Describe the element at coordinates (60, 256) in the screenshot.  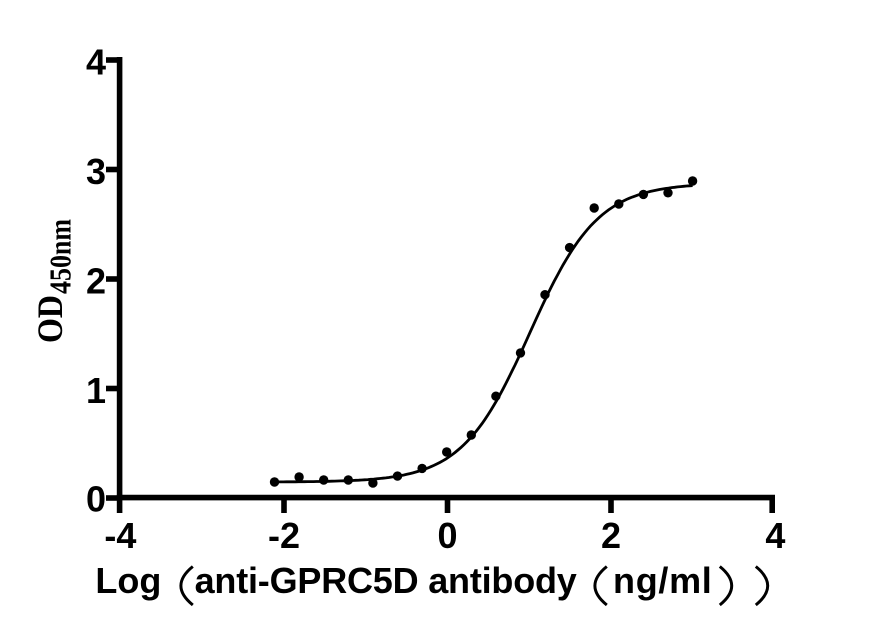
I see `svg-text: 450nm` at that location.